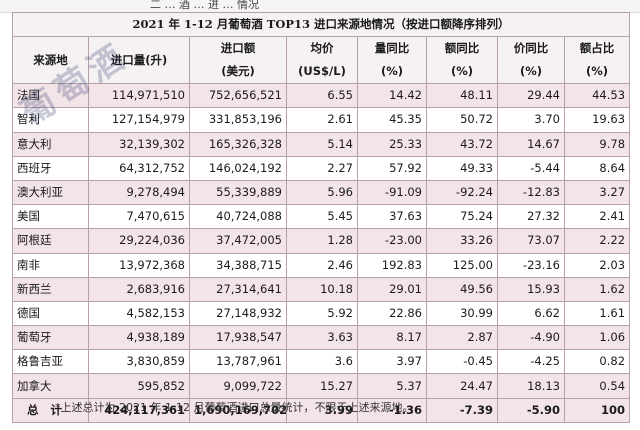 This screenshot has width=640, height=430. Describe the element at coordinates (597, 120) in the screenshot. I see `cell-value-share: 19.63` at that location.